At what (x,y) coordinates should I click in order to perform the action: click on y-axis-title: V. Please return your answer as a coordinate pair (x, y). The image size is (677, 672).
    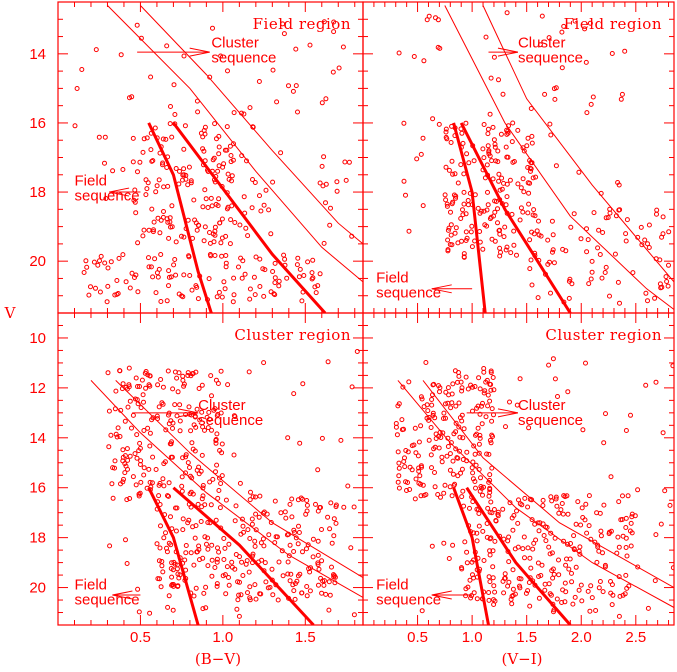
    Looking at the image, I should click on (10, 313).